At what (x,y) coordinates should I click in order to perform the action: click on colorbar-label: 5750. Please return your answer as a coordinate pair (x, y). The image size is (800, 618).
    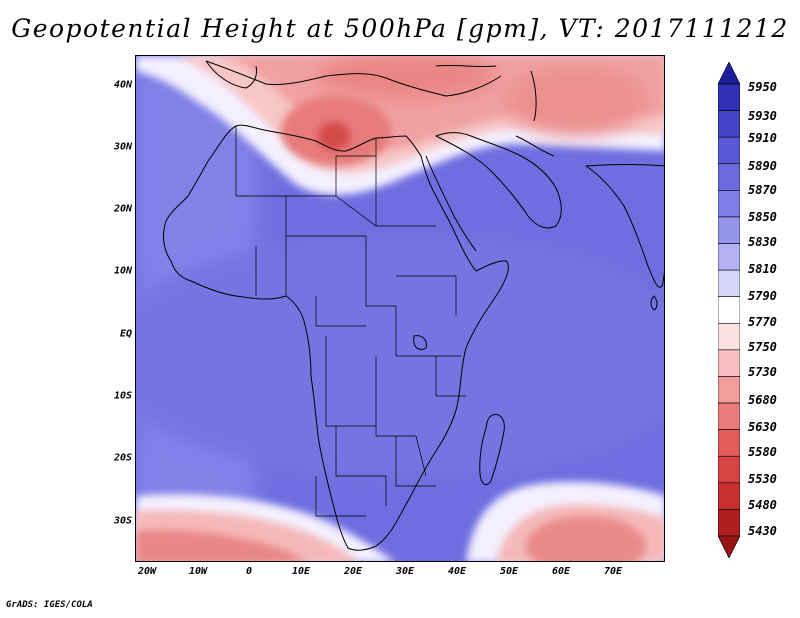
    Looking at the image, I should click on (762, 347).